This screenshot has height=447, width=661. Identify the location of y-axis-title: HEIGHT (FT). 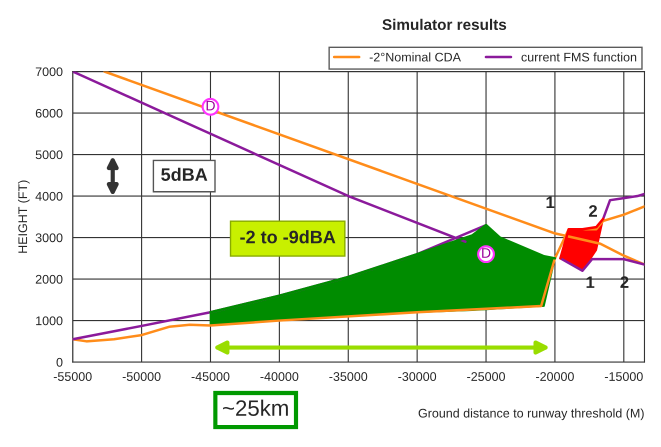
(24, 216).